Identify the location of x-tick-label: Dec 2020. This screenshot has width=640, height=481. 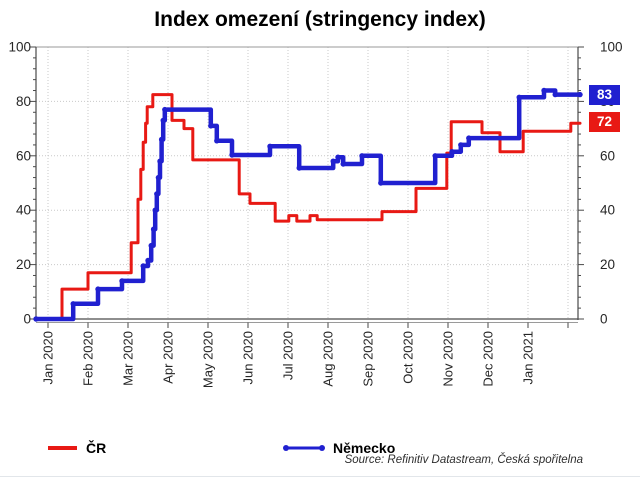
(488, 359).